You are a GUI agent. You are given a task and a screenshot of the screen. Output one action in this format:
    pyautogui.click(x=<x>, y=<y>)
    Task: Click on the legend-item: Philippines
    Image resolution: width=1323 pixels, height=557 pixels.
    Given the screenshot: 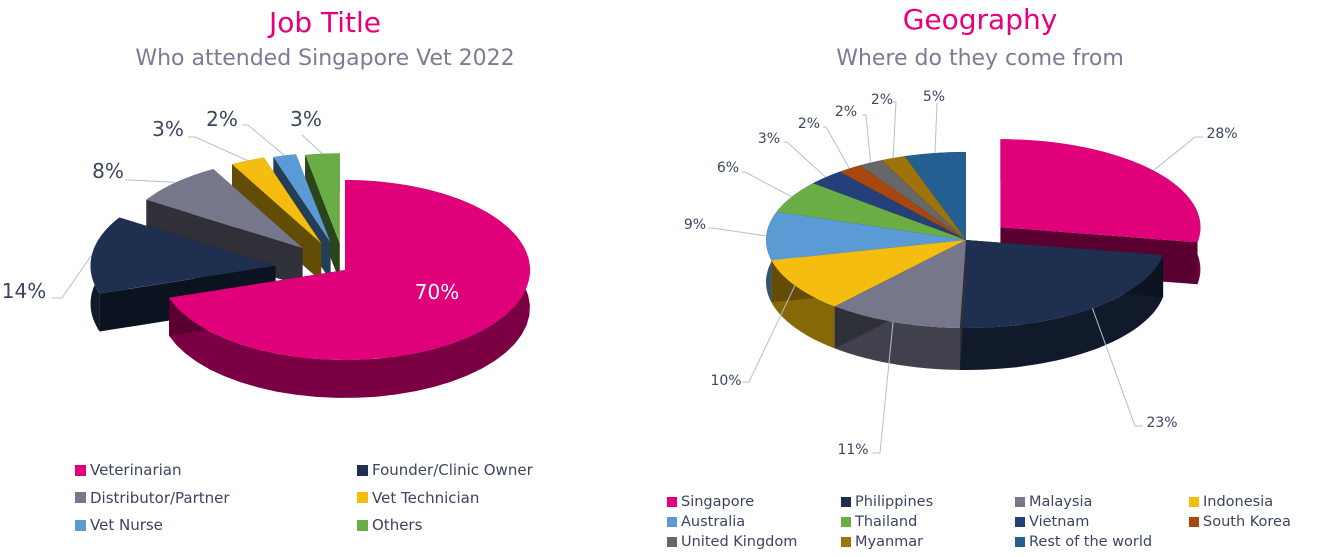 What is the action you would take?
    pyautogui.click(x=887, y=502)
    